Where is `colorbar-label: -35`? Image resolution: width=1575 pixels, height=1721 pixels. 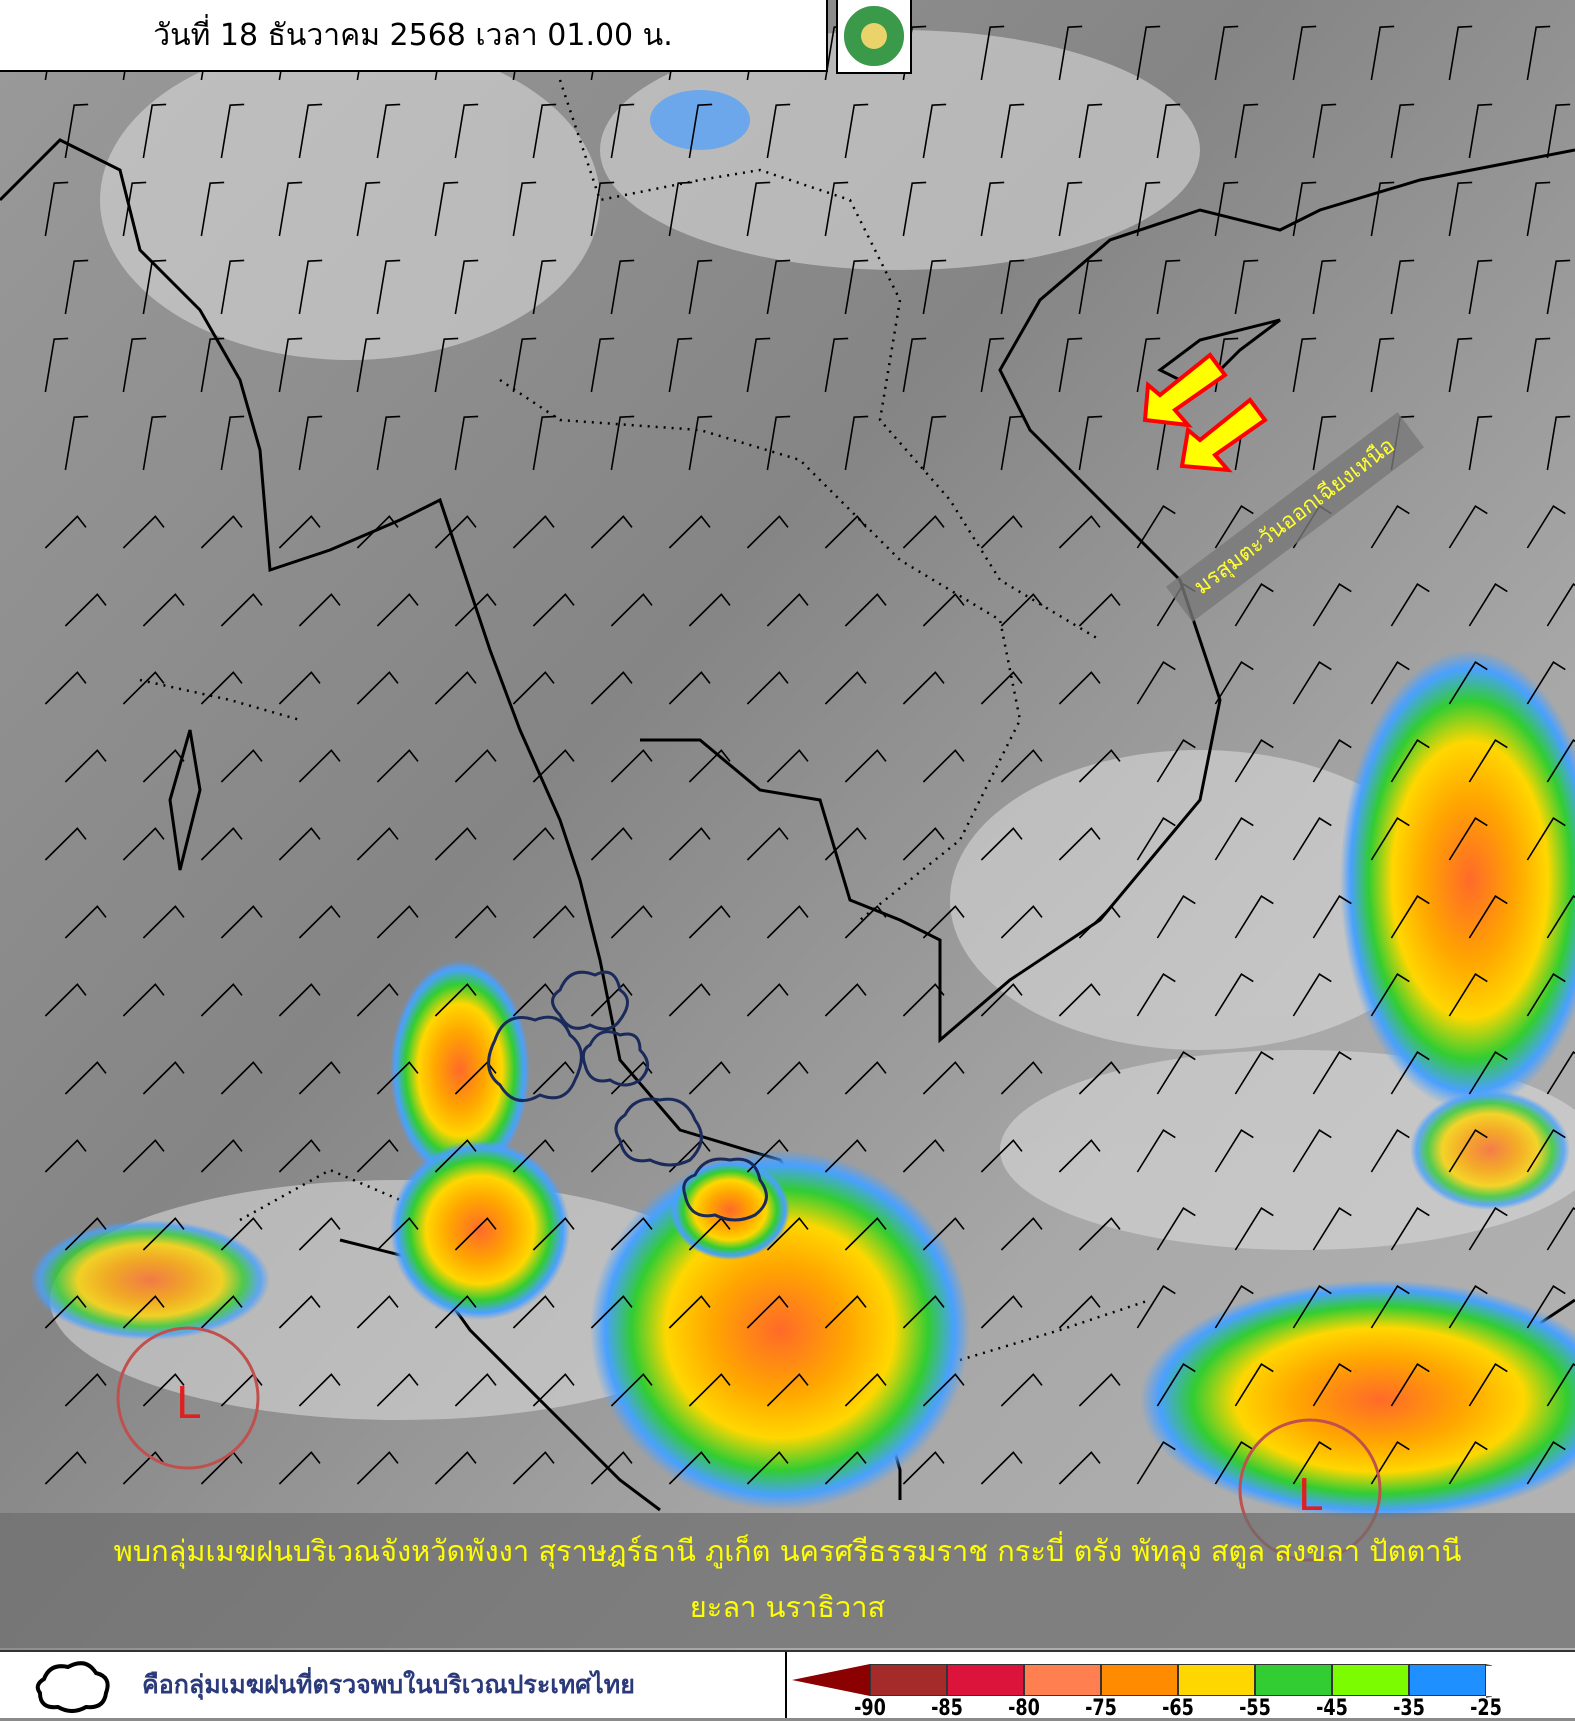 colorbar-label: -35 is located at coordinates (1409, 1708).